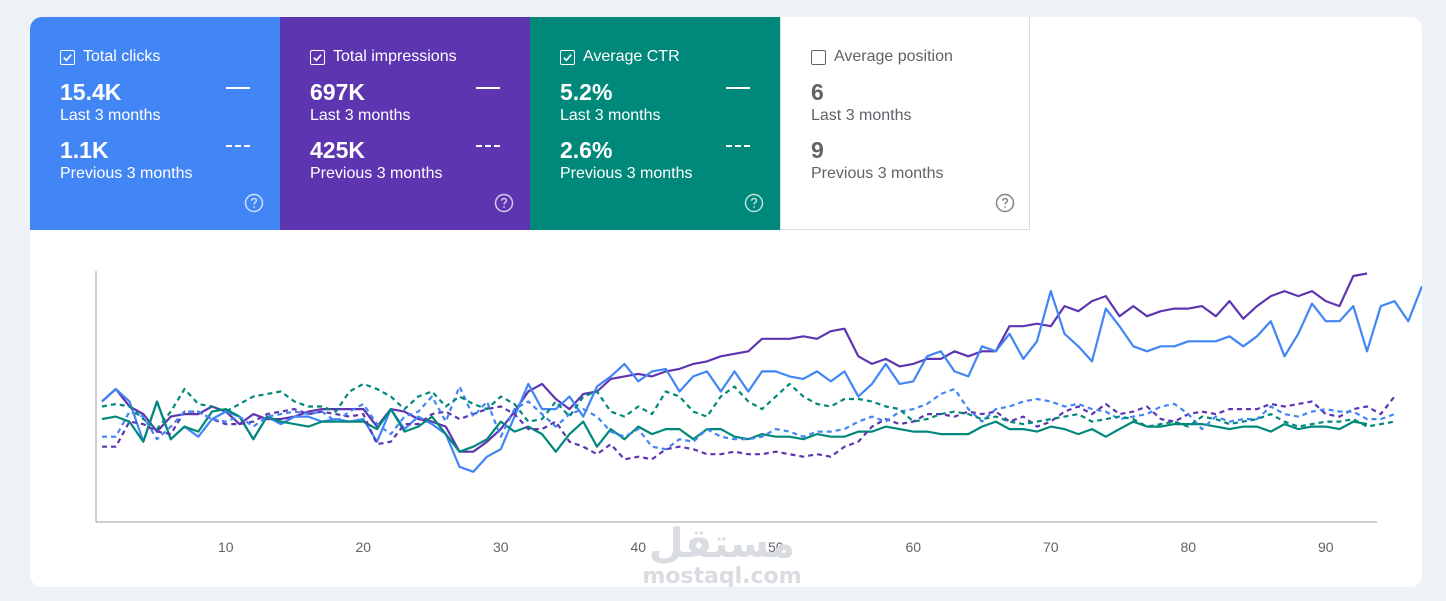 The image size is (1446, 601). I want to click on checkbox-unchecked-icon, so click(818, 57).